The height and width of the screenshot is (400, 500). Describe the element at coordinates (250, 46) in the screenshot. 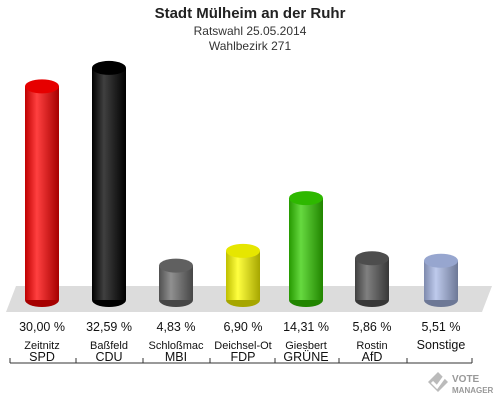

I see `page-subtitle-district: Wahlbezirk 271` at that location.